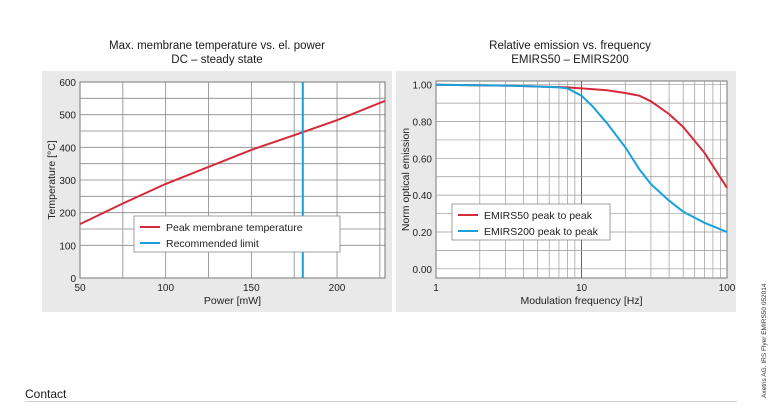 The height and width of the screenshot is (405, 781). What do you see at coordinates (406, 179) in the screenshot?
I see `chart2-ylabel: Norm optical emission` at bounding box center [406, 179].